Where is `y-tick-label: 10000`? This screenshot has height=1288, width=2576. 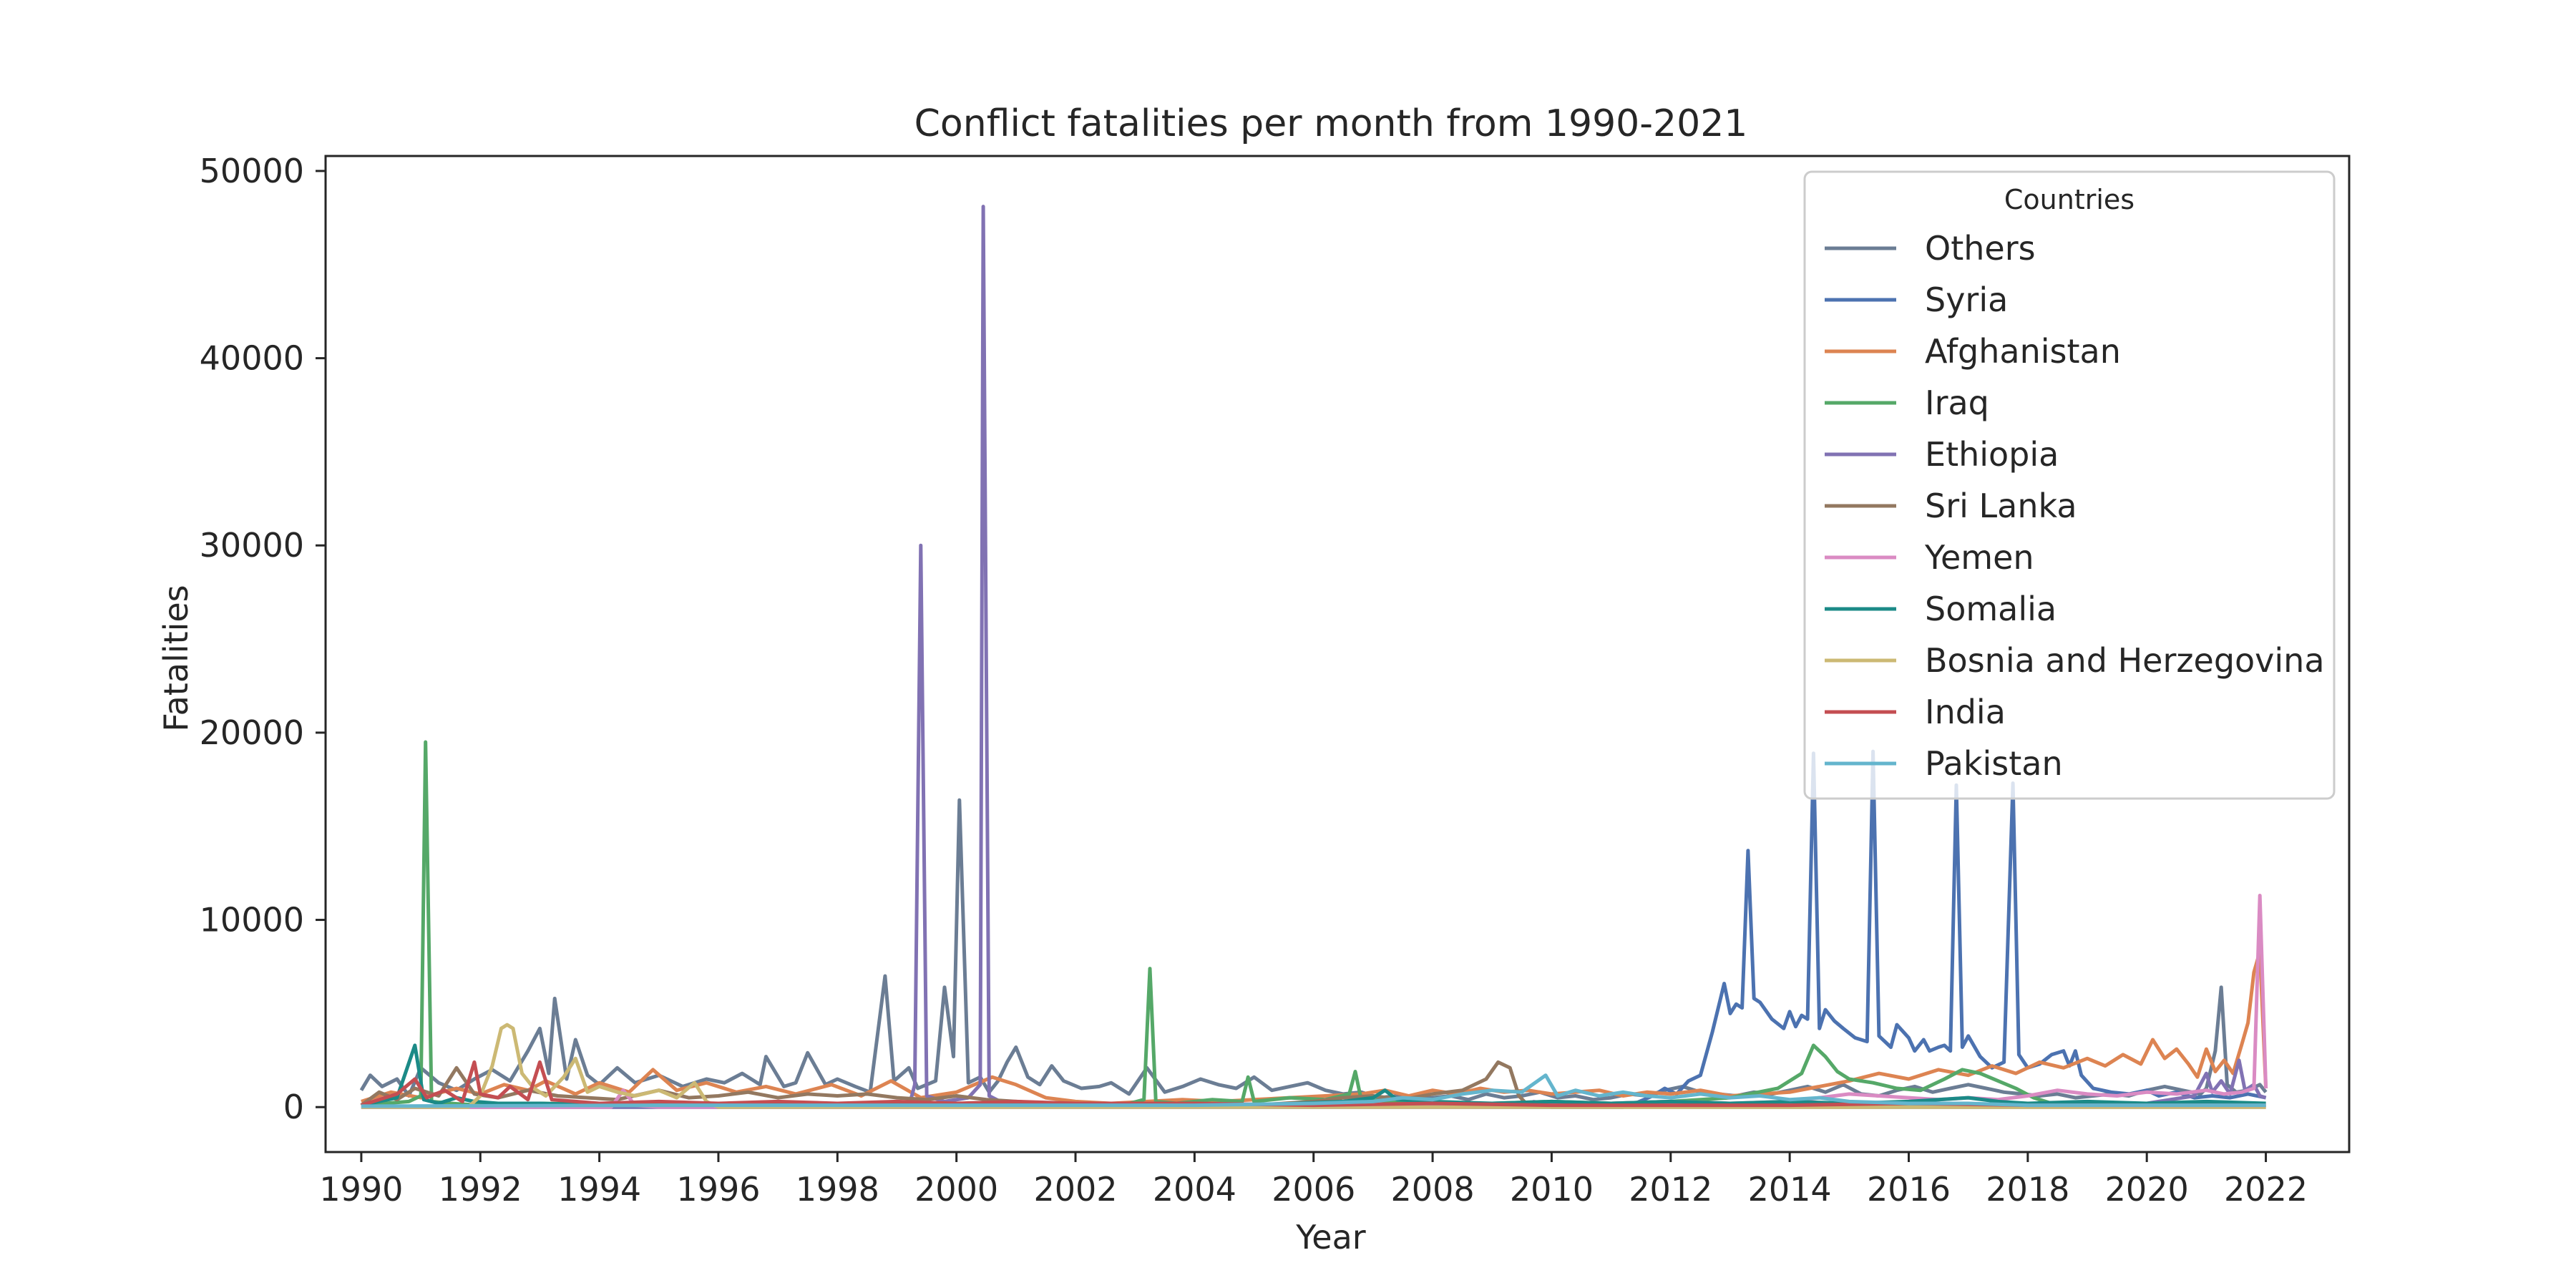
y-tick-label: 10000 is located at coordinates (252, 920).